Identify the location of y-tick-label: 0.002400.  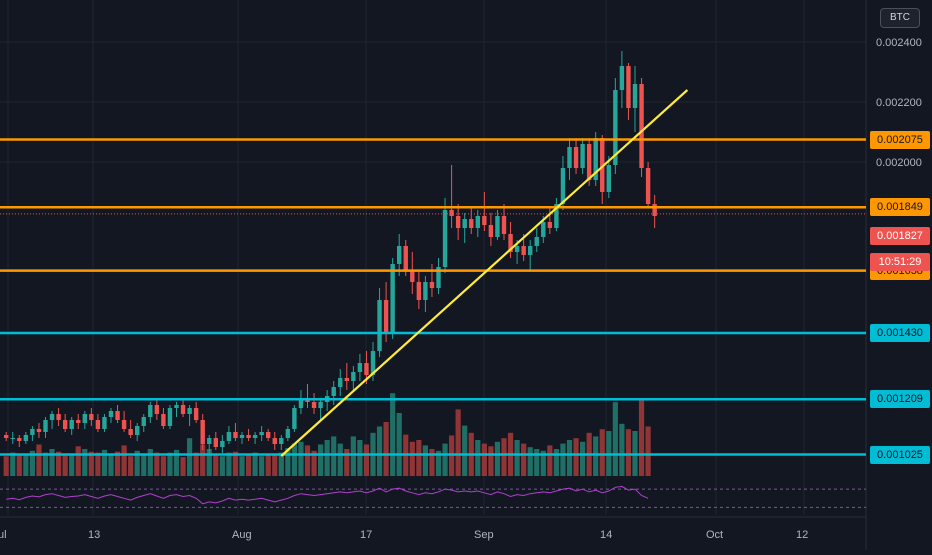
(899, 43).